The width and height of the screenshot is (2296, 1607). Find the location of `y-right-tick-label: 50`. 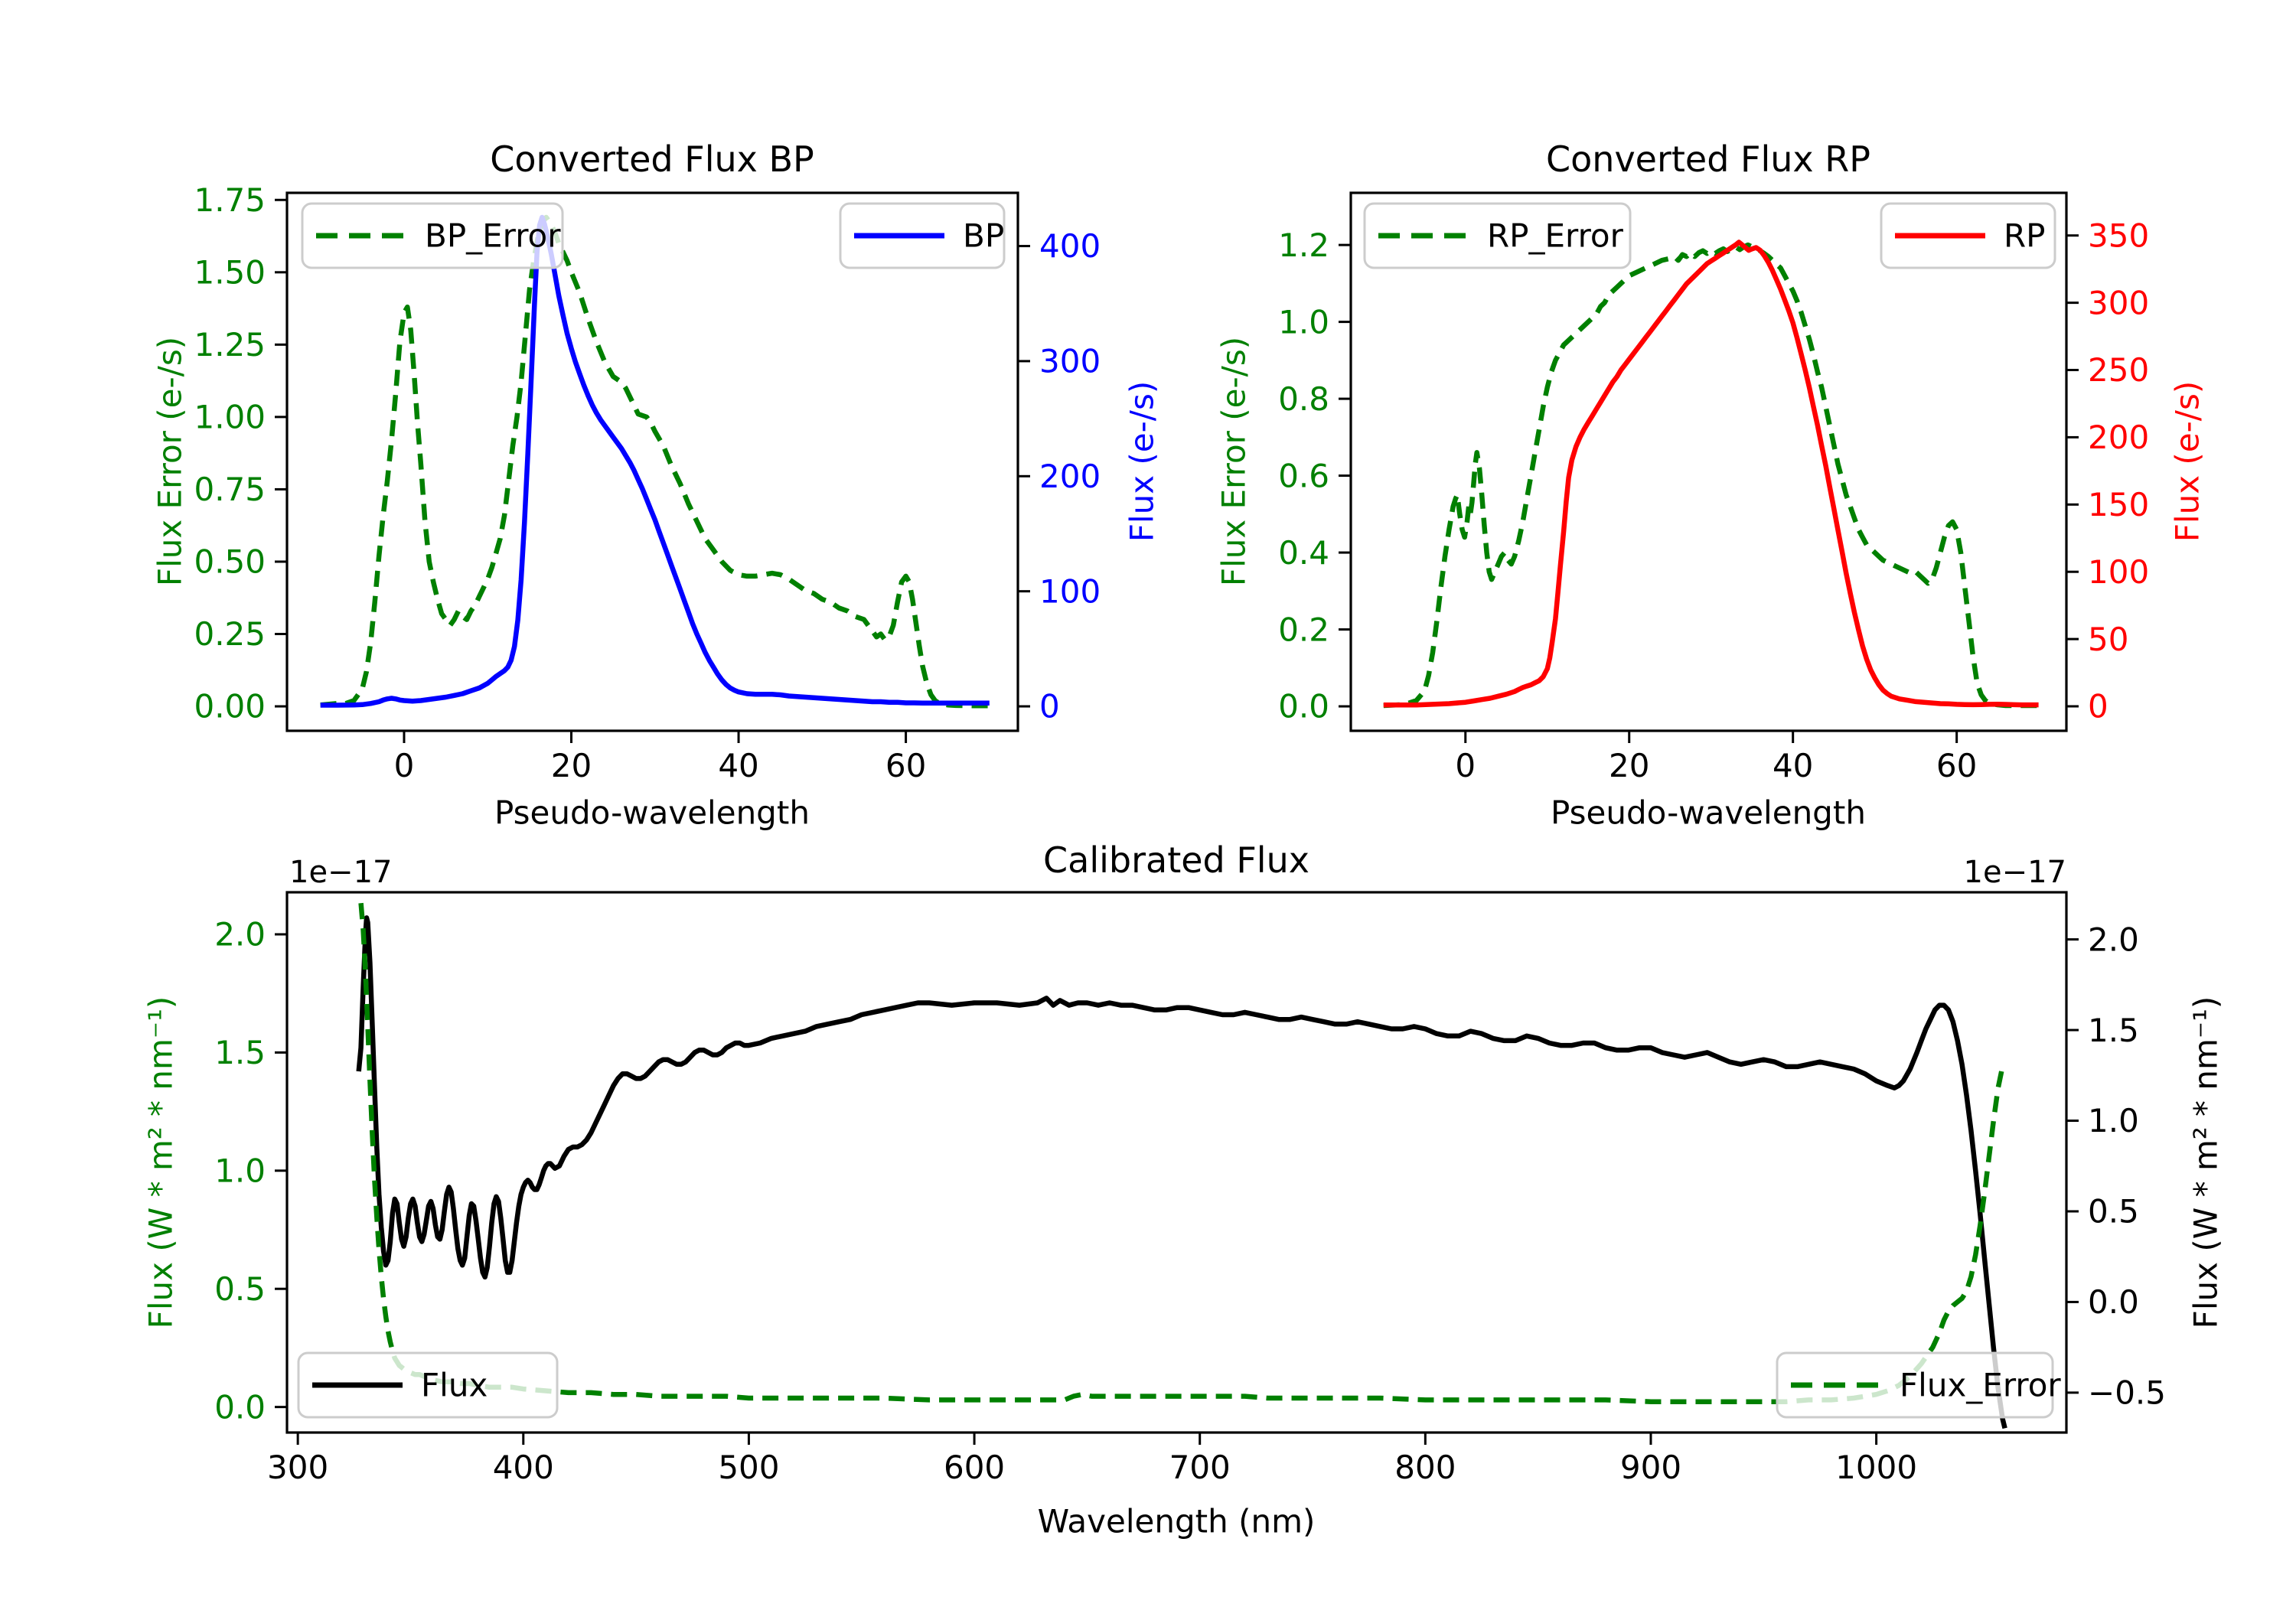

y-right-tick-label: 50 is located at coordinates (2108, 639).